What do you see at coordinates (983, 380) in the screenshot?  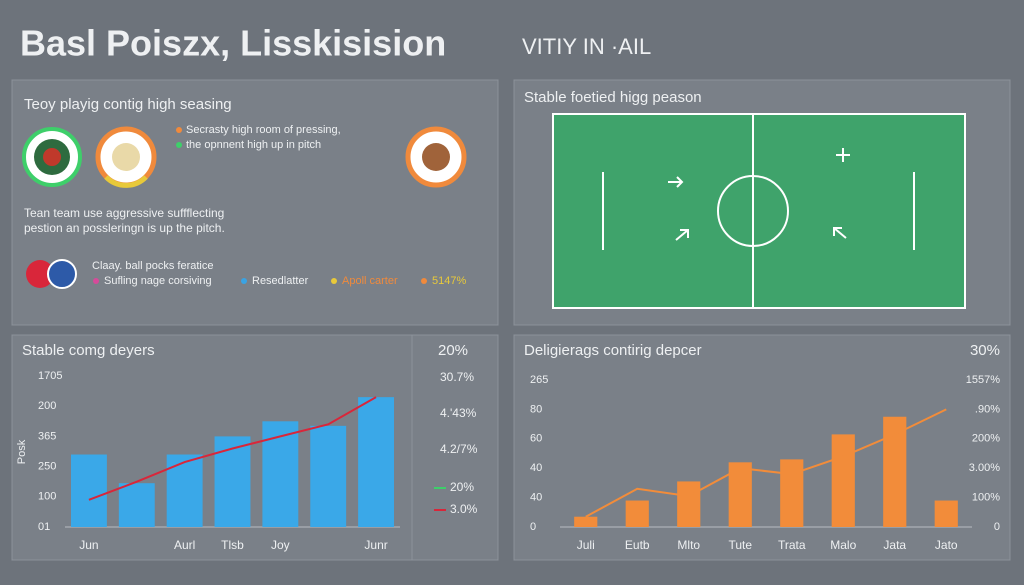 I see `y2-tick-label: 1557%` at bounding box center [983, 380].